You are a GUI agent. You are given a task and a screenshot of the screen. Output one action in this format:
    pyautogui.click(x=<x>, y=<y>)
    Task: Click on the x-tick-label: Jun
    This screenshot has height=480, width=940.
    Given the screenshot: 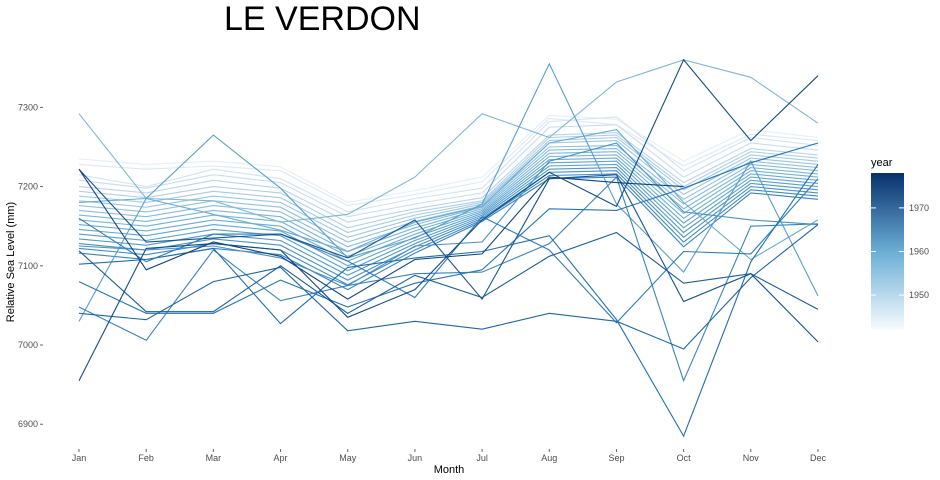 What is the action you would take?
    pyautogui.click(x=415, y=458)
    